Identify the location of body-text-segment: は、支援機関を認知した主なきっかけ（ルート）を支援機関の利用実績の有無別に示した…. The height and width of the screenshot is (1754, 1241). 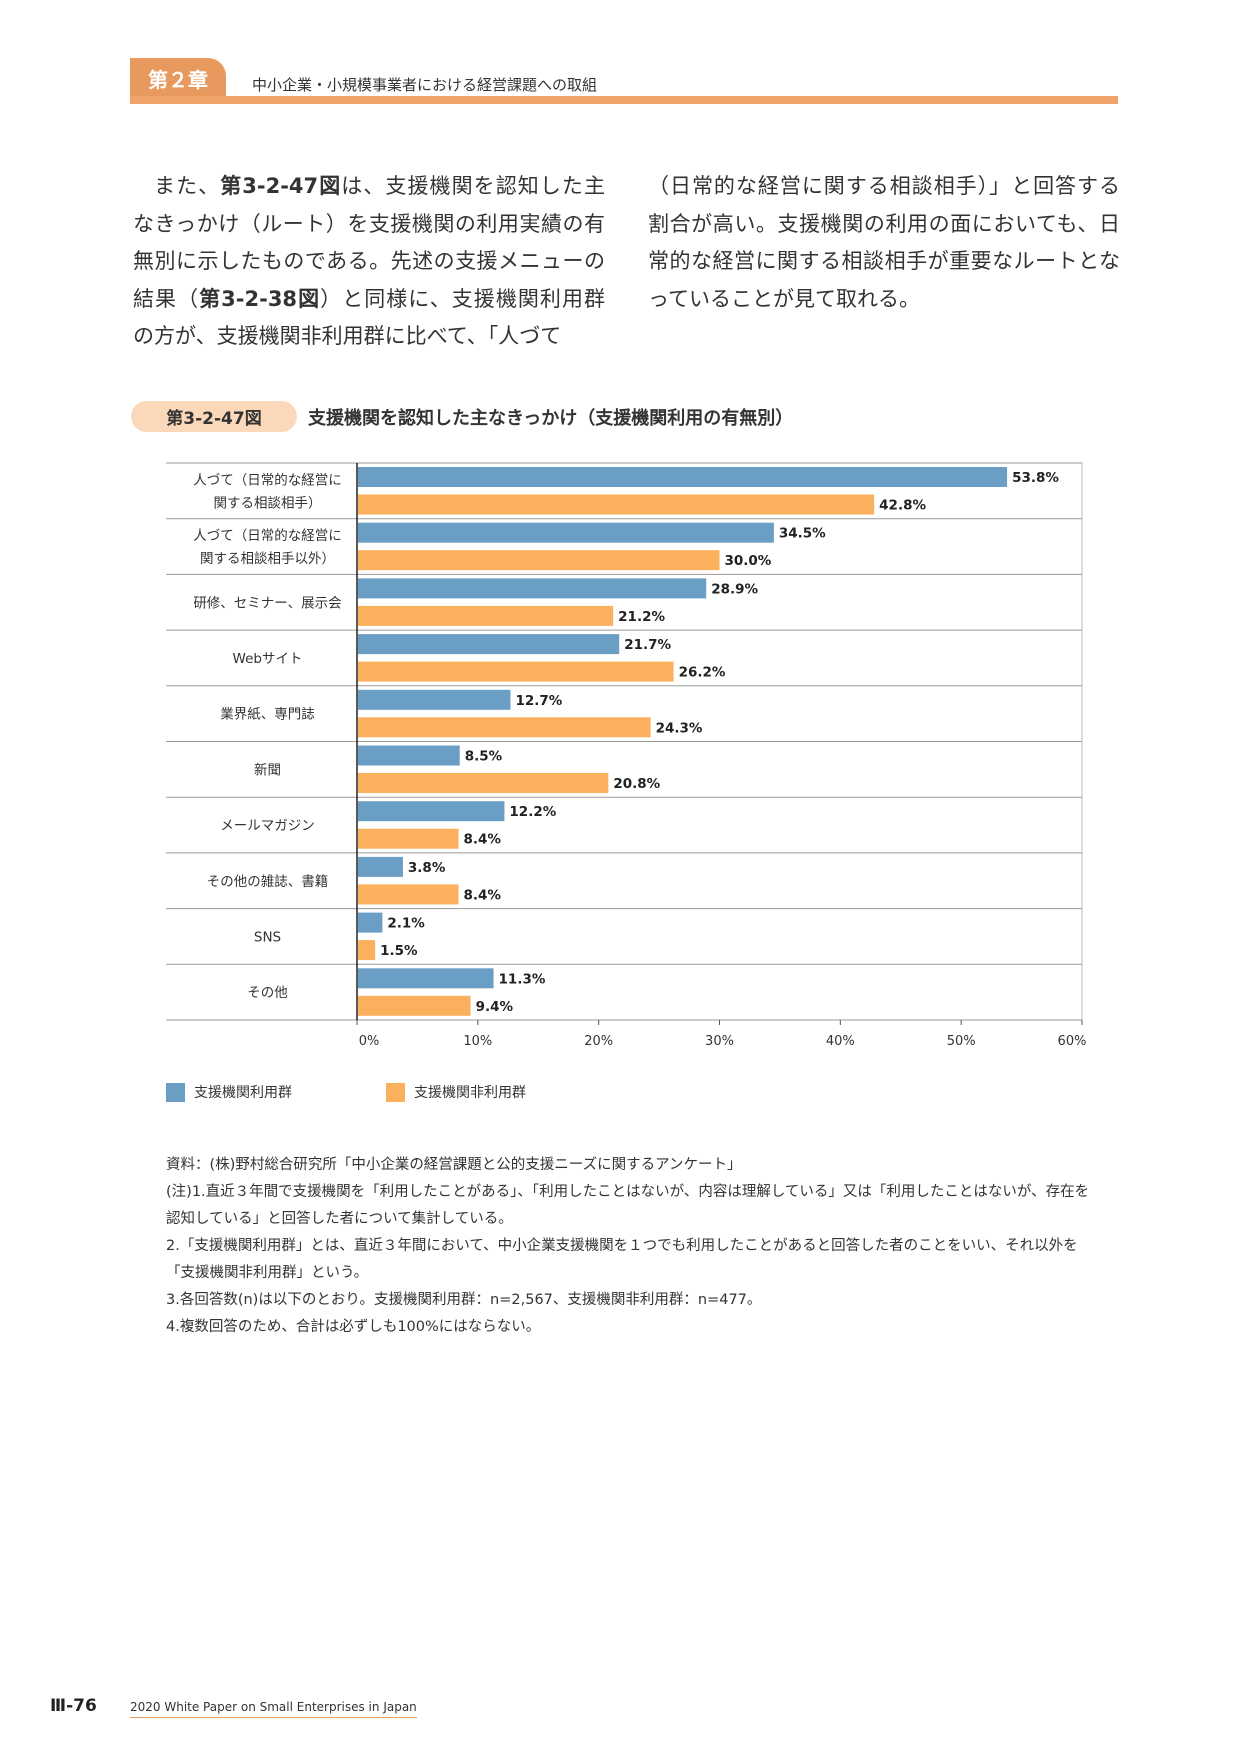
(369, 242).